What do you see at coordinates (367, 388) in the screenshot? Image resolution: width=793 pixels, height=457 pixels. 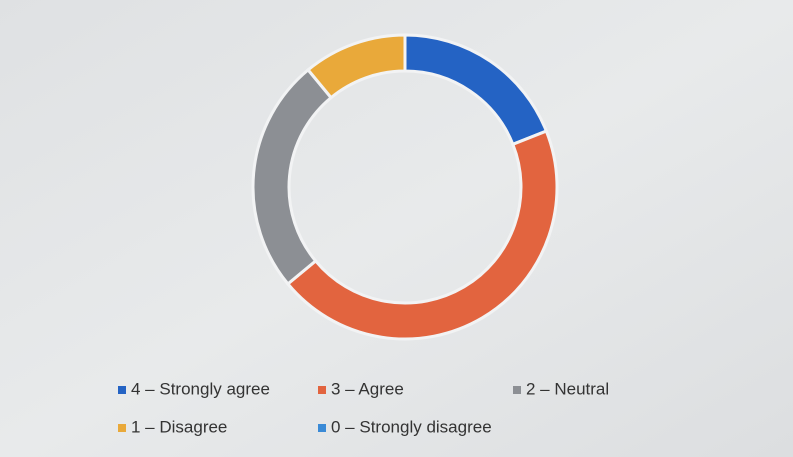 I see `legend-label: 3 – Agree` at bounding box center [367, 388].